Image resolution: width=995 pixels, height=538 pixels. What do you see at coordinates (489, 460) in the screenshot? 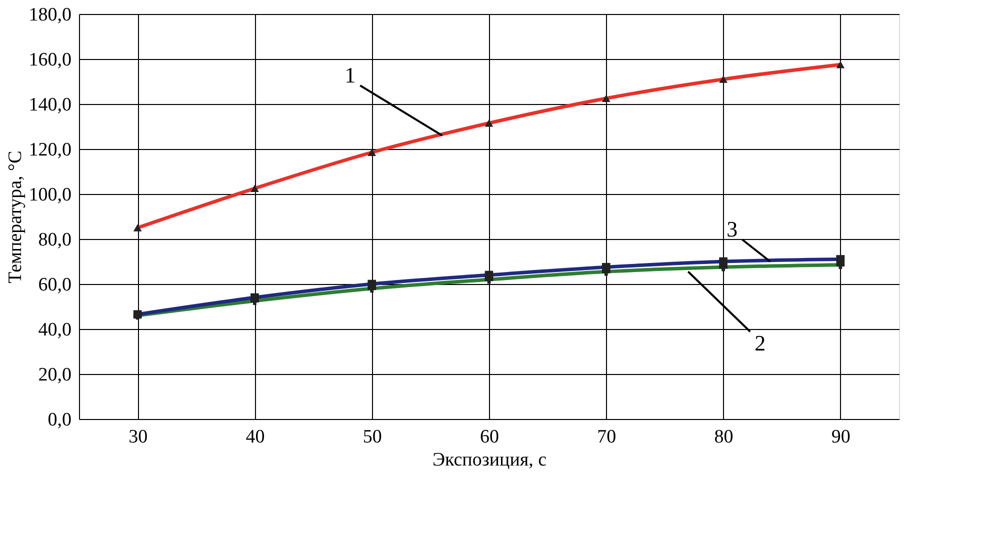
I see `x-axis-title: Экспозиция, с` at bounding box center [489, 460].